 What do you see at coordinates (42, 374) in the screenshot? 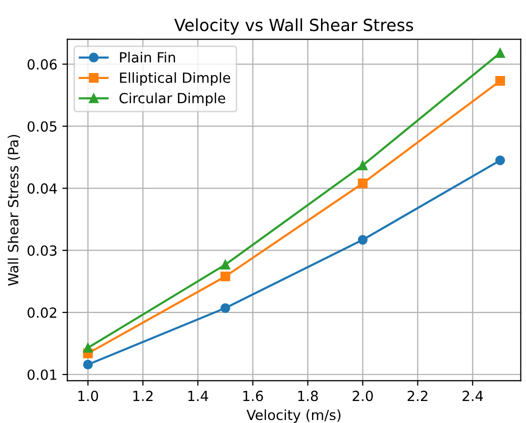
I see `y-tick-label: 0.01` at bounding box center [42, 374].